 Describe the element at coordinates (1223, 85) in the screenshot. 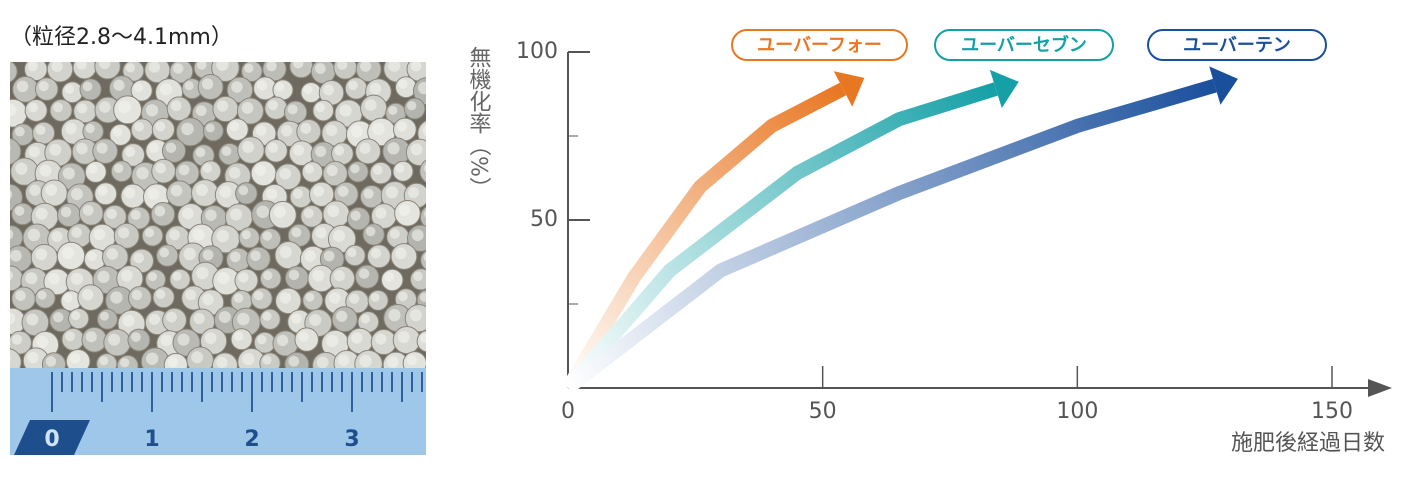

I see `arrow-head` at that location.